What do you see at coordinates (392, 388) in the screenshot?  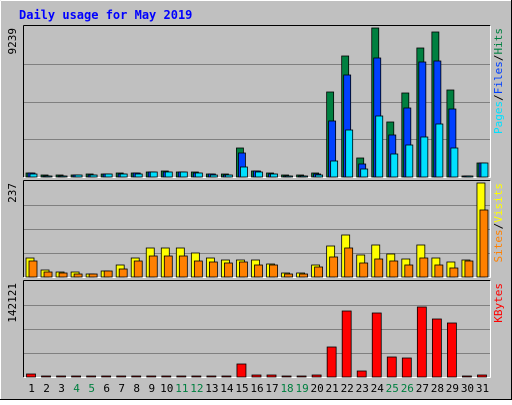 I see `x-tick-label-day-25: 25` at bounding box center [392, 388].